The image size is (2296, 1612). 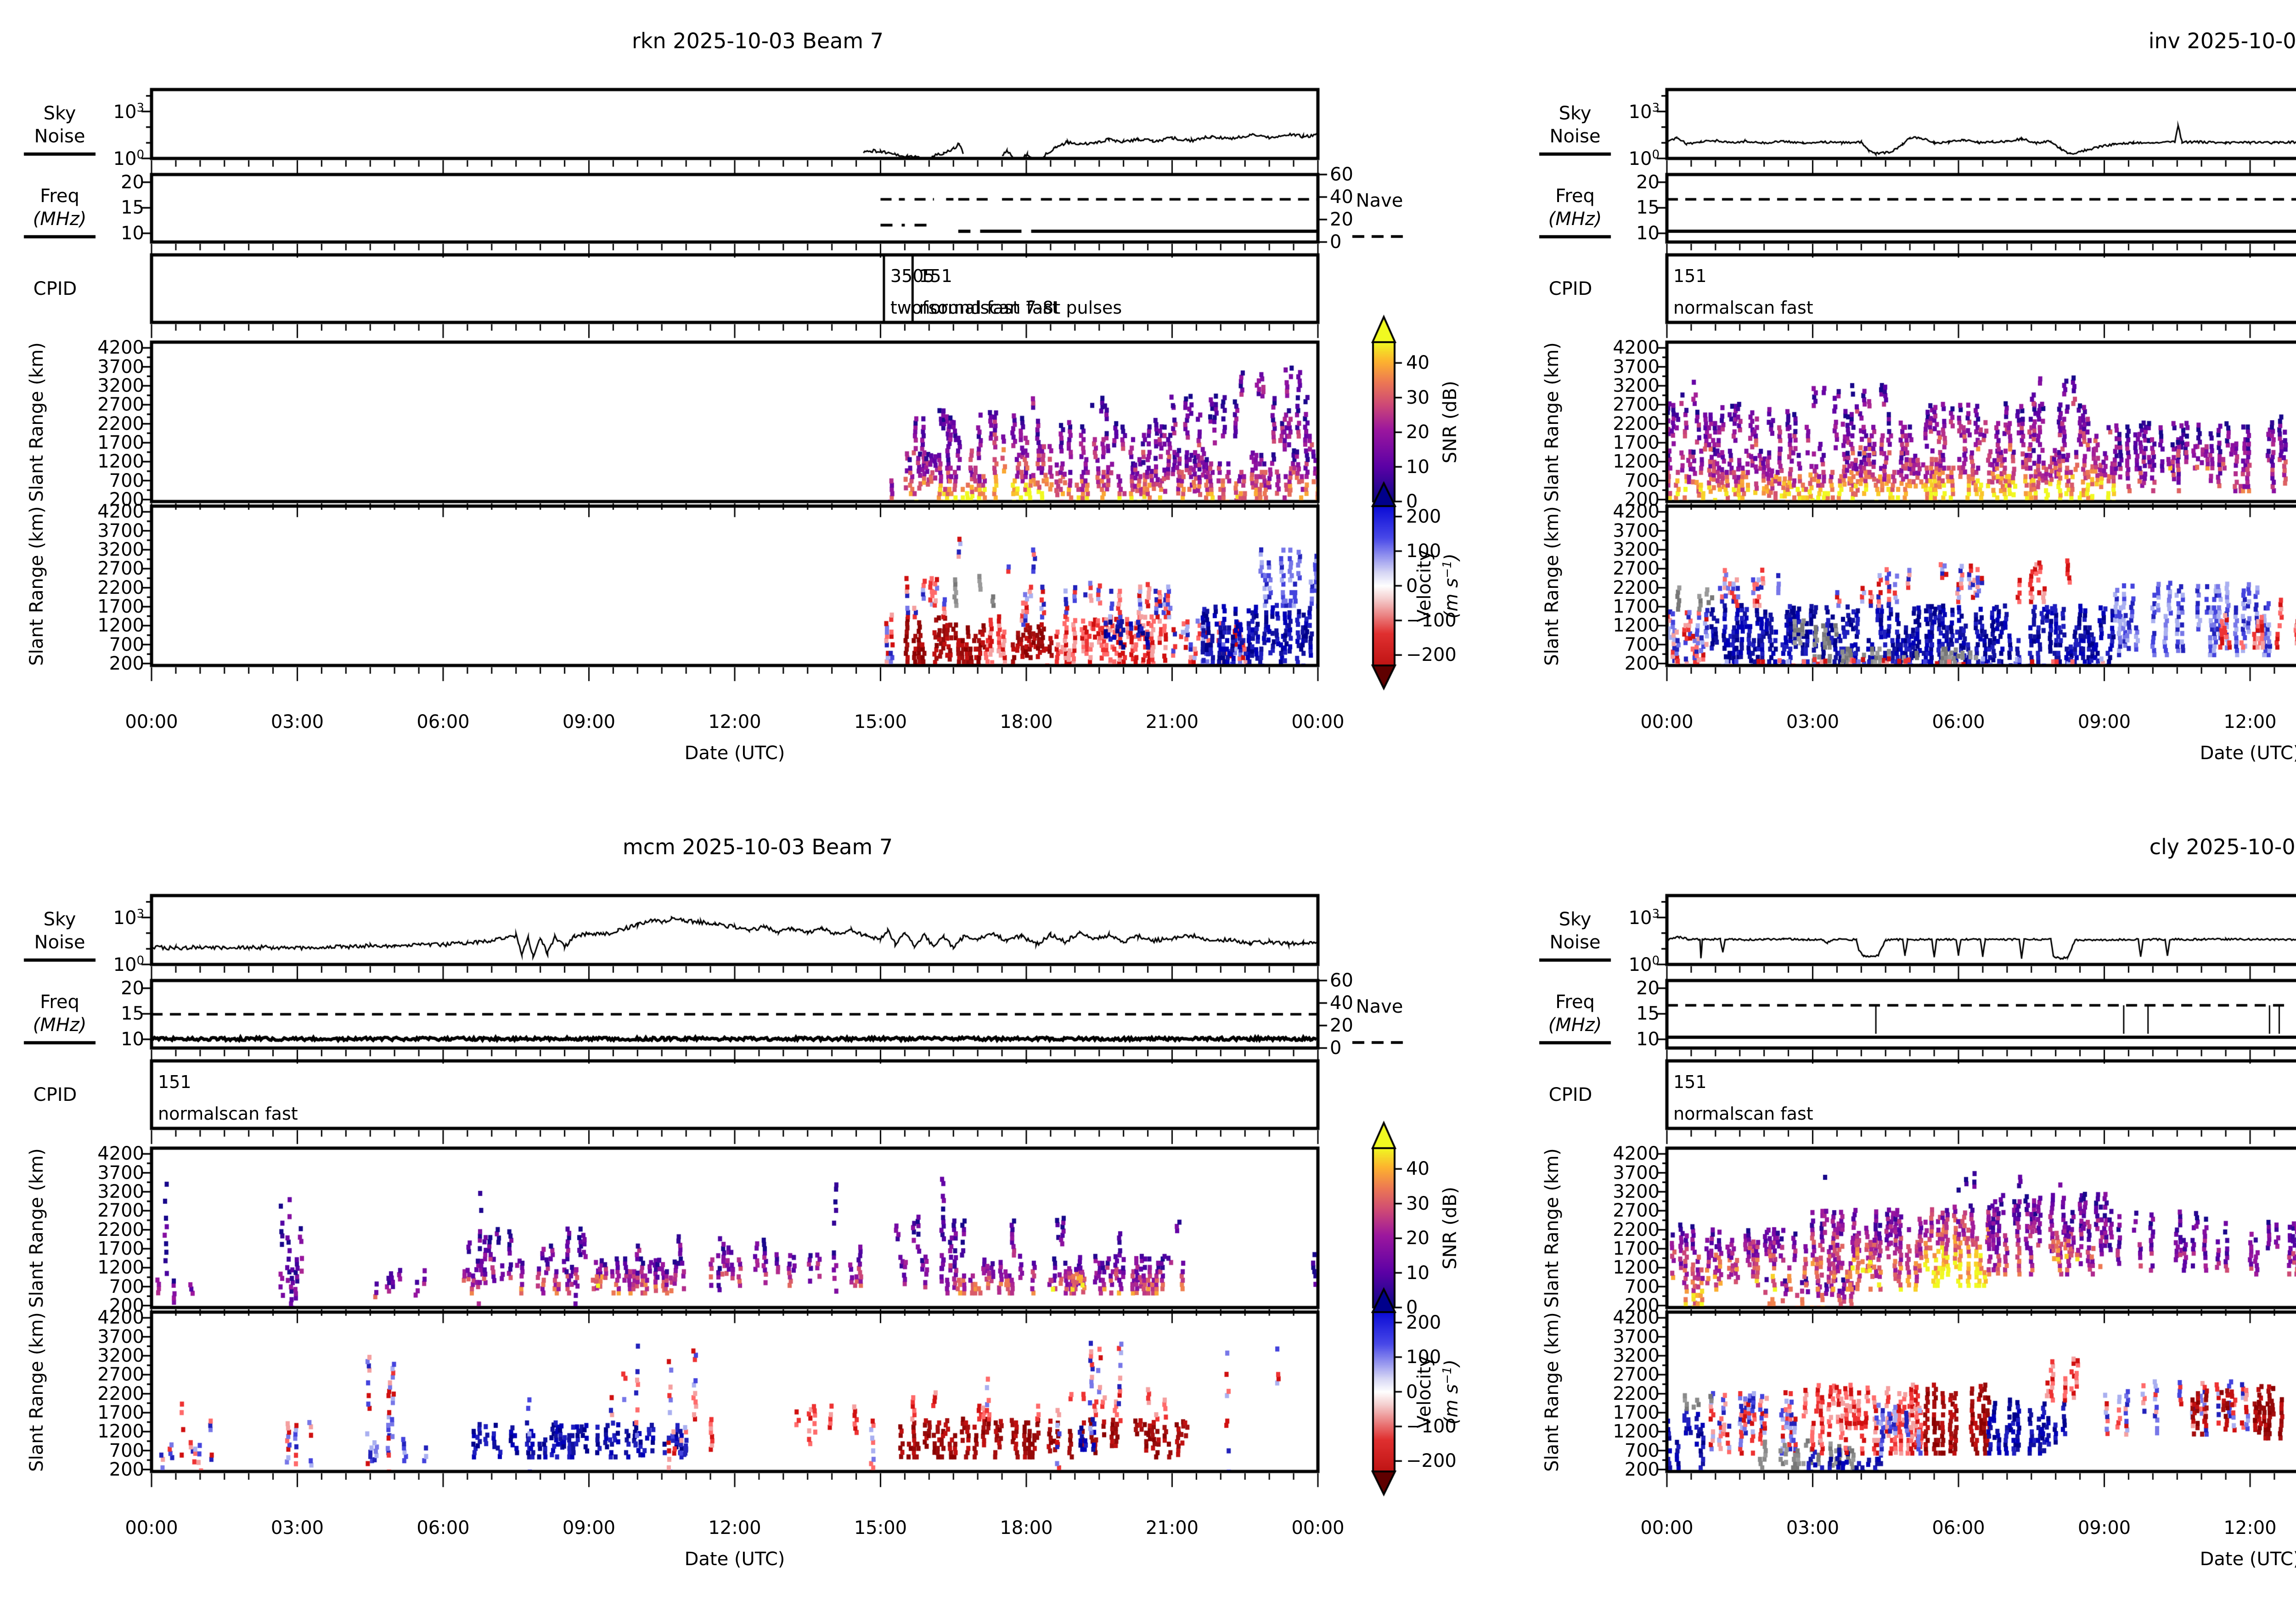 I want to click on x-tick-label: 09:00, so click(x=2104, y=1528).